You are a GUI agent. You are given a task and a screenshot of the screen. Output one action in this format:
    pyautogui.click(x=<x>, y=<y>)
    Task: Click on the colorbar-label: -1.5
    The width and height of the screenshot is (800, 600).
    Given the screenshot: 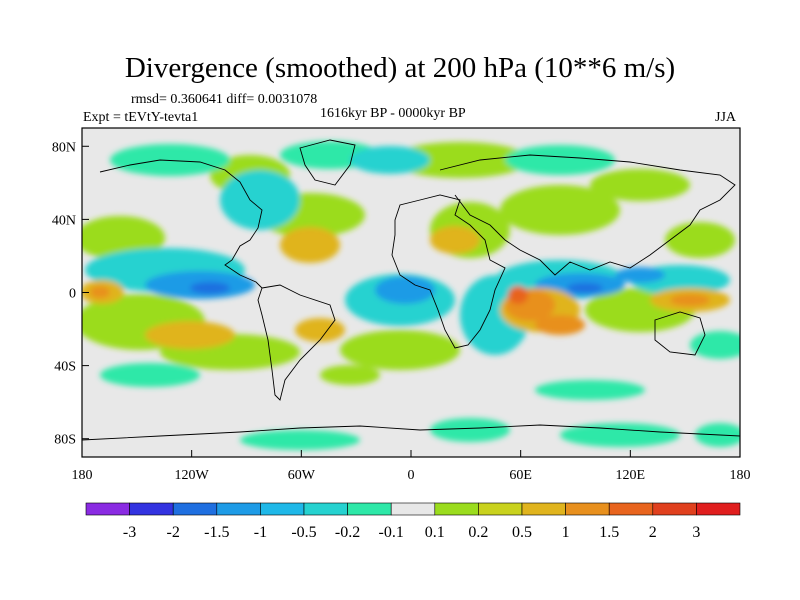 What is the action you would take?
    pyautogui.click(x=216, y=532)
    